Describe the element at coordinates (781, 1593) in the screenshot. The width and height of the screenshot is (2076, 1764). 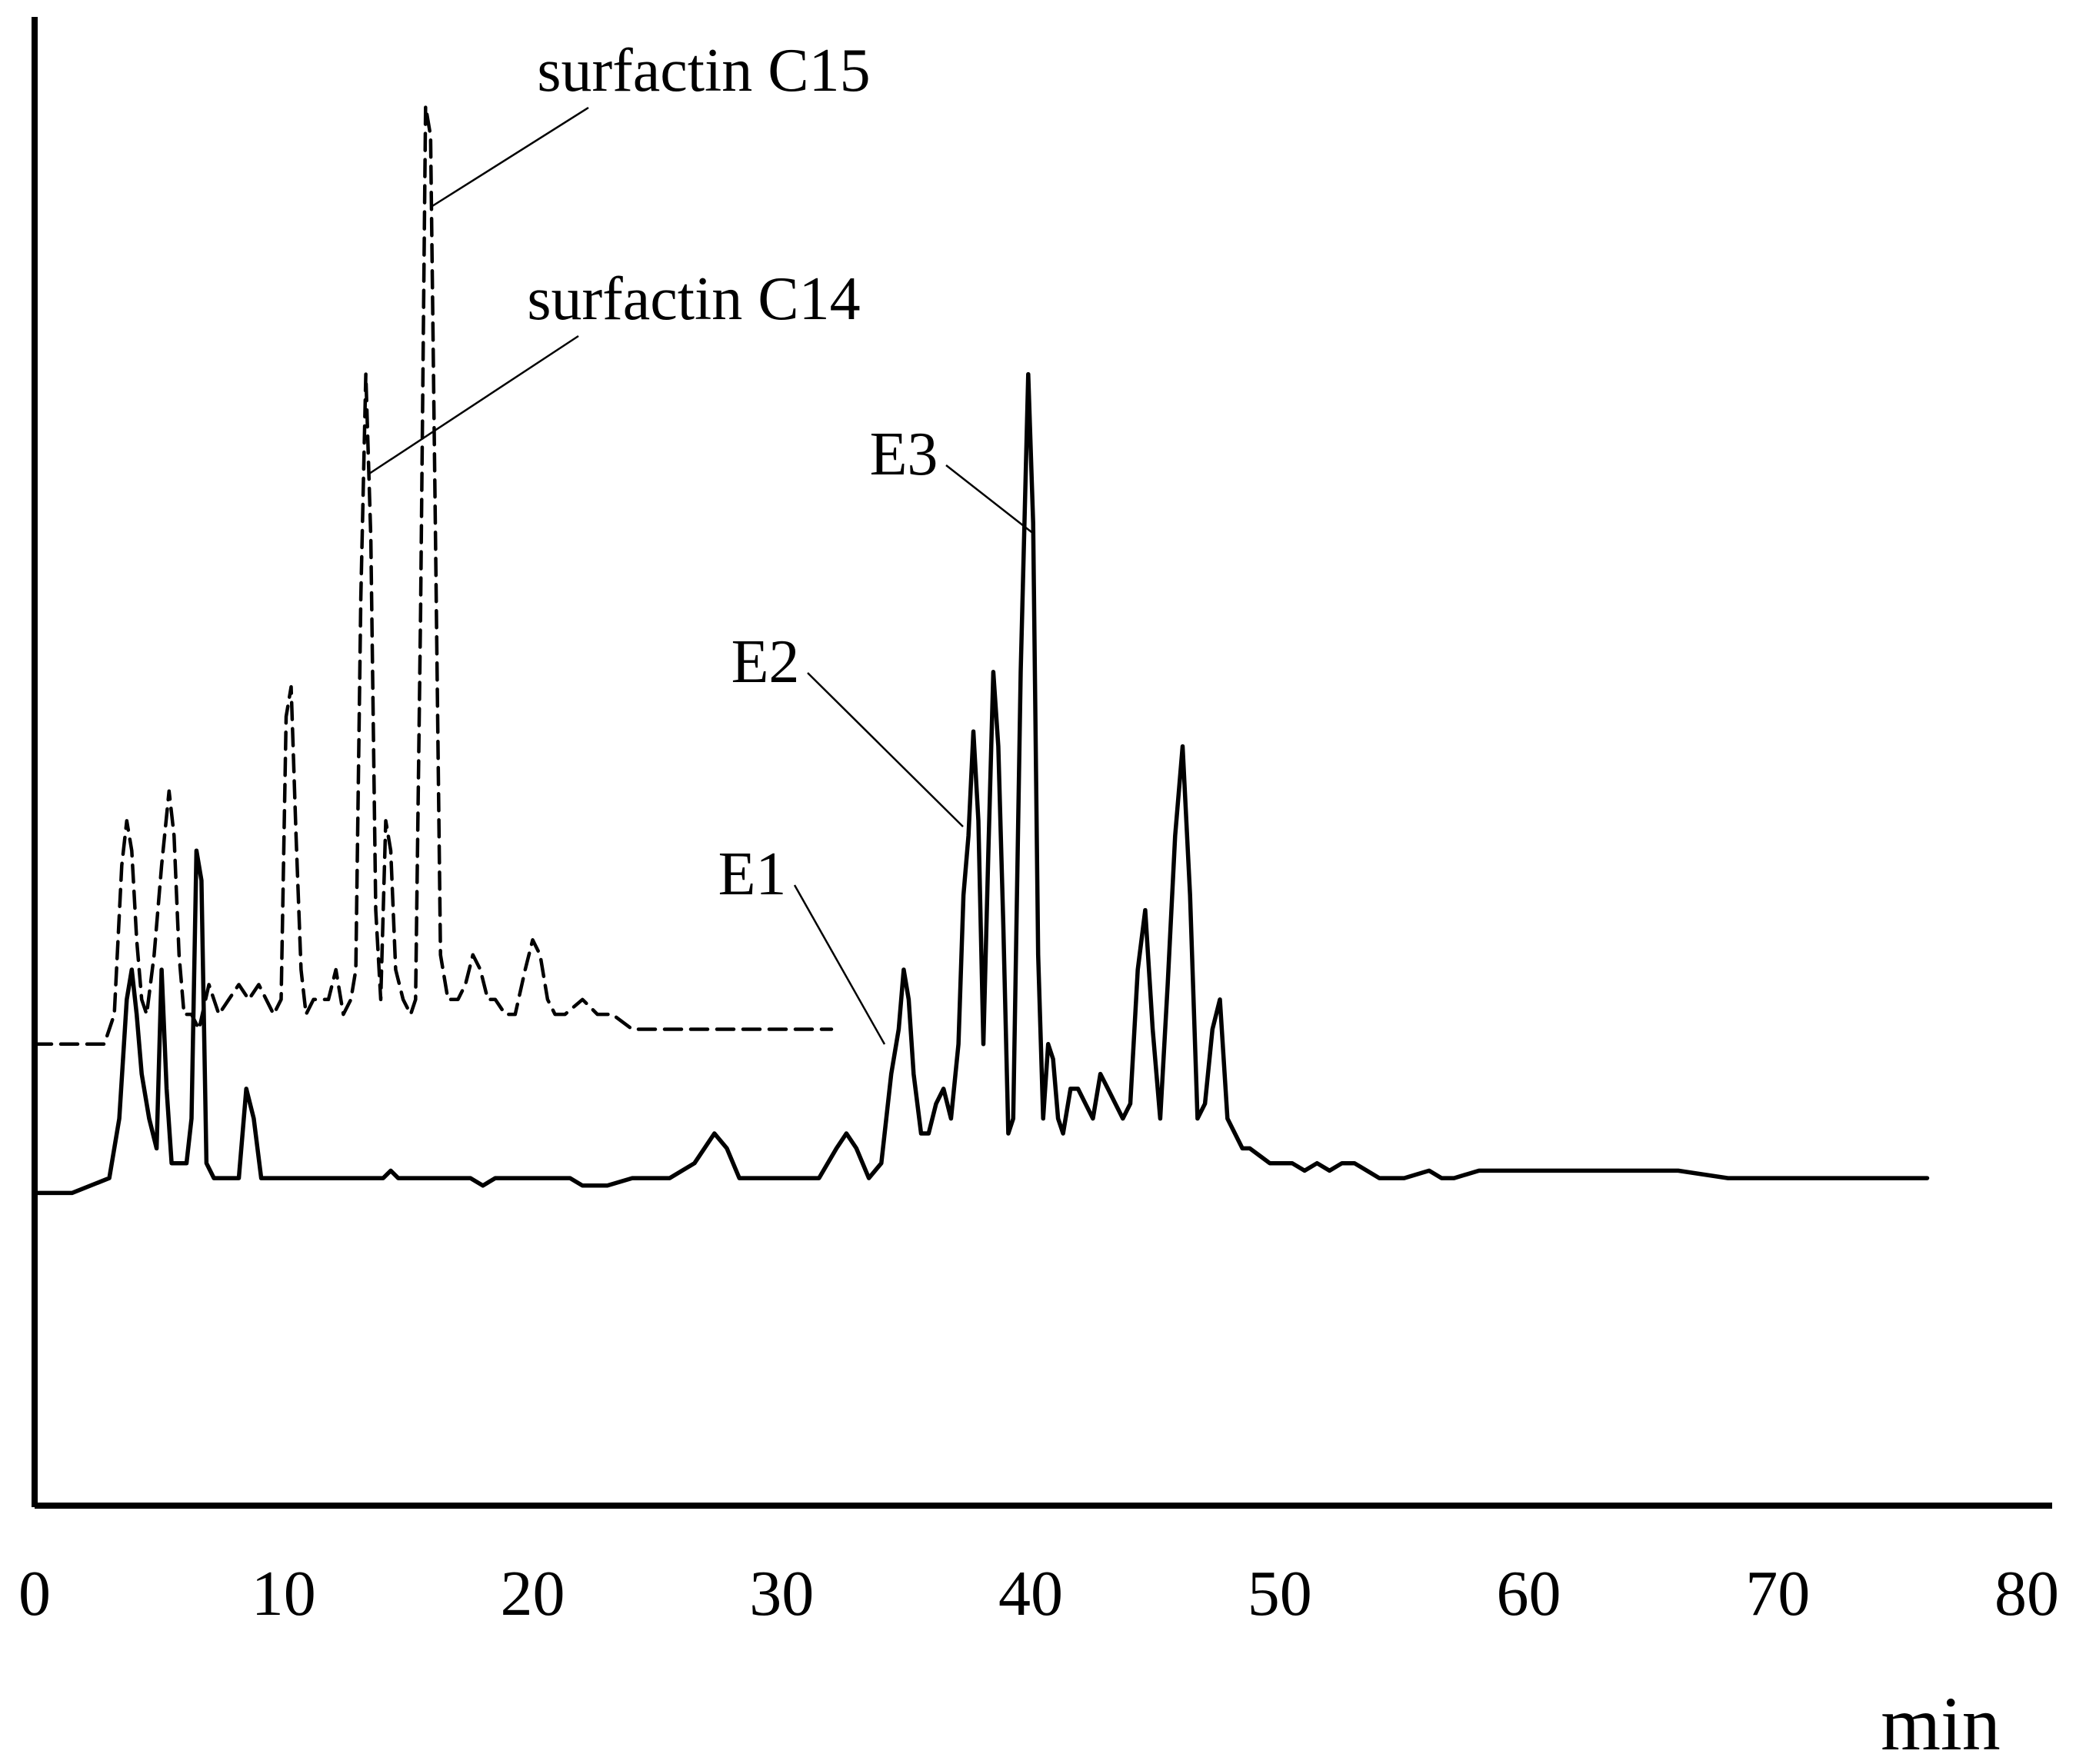
I see `x-tick-label: 30` at that location.